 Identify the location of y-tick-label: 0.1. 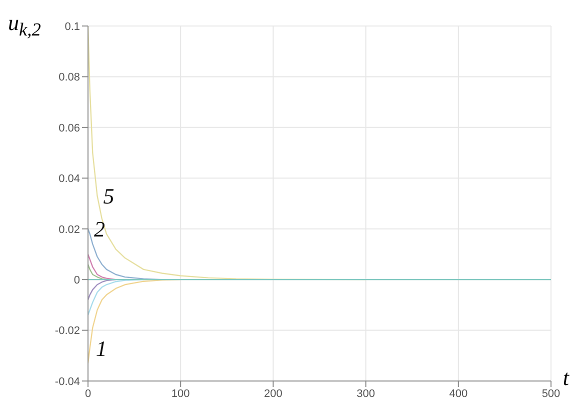
(72, 26).